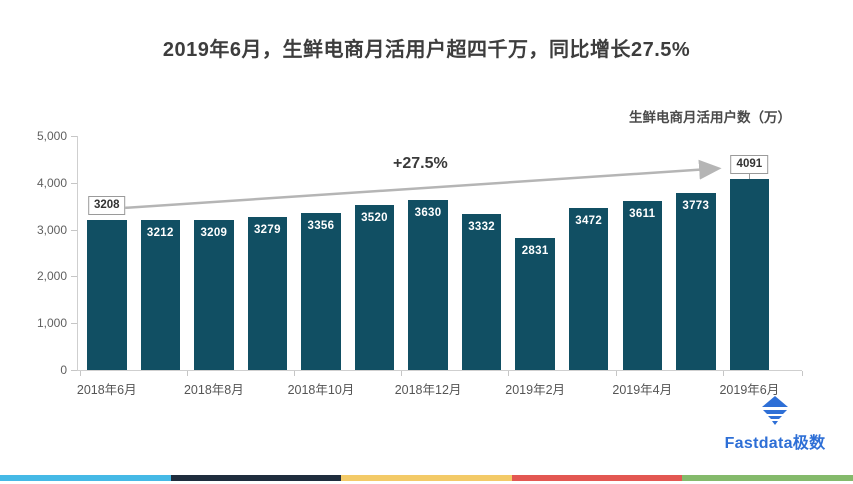 The height and width of the screenshot is (484, 853). I want to click on footer-color-stripe, so click(426, 478).